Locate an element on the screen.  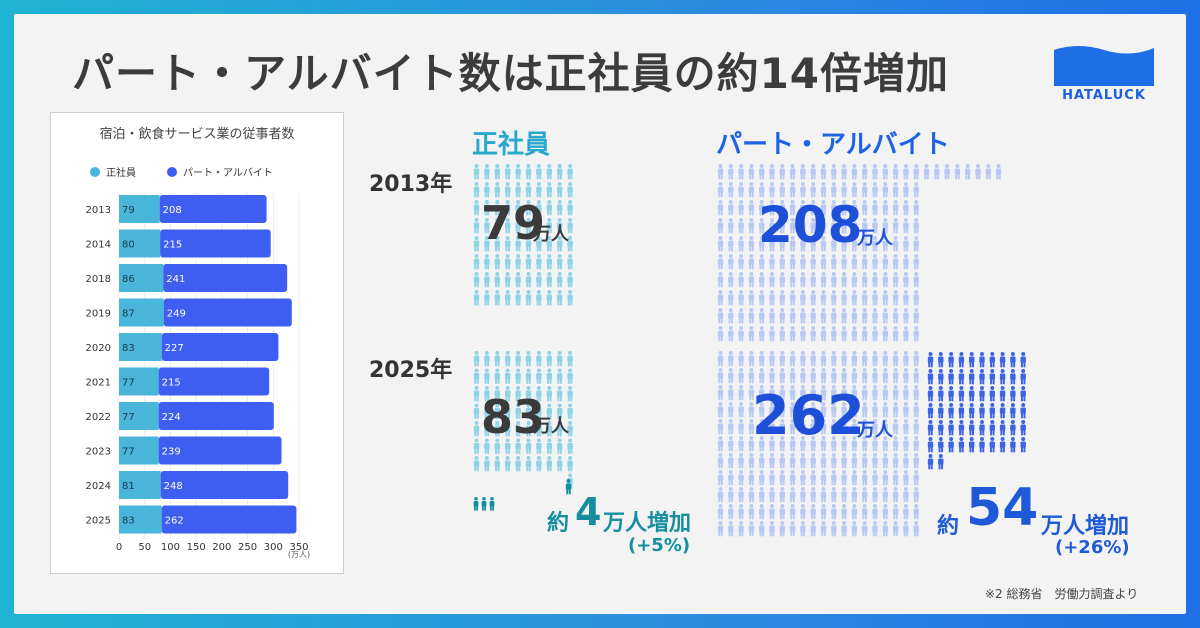
bar-seishain is located at coordinates (141, 312).